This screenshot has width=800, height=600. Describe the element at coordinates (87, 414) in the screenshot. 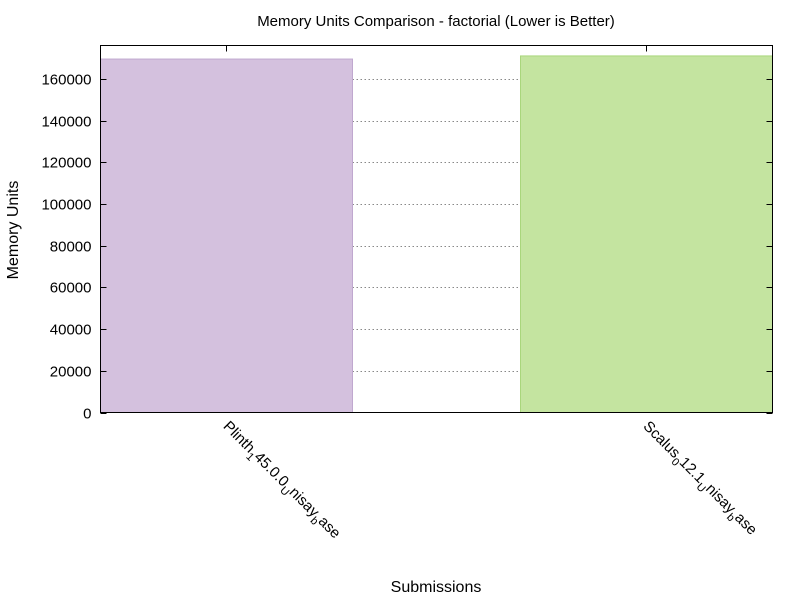

I see `y-tick-label: 0` at that location.